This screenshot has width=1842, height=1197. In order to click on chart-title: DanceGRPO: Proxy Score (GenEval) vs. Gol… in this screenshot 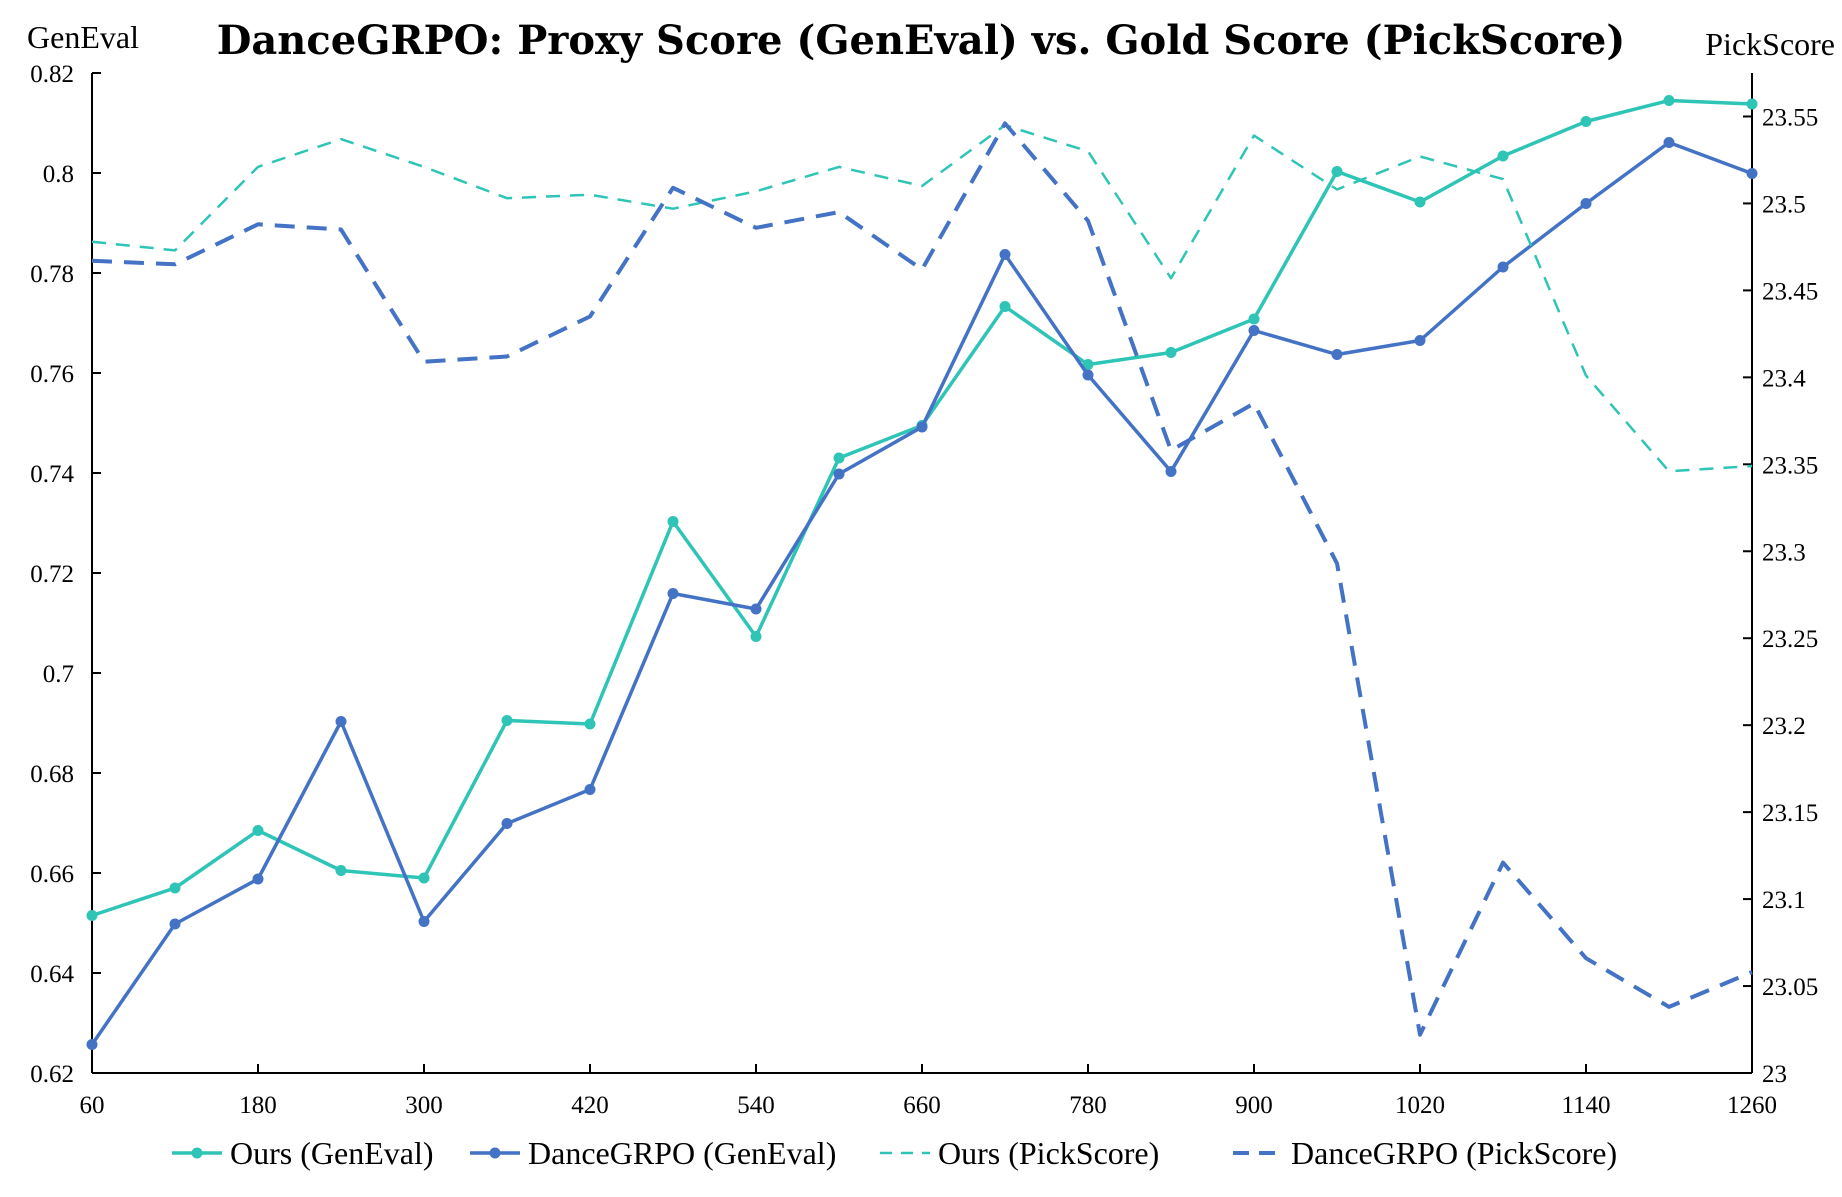, I will do `click(921, 40)`.